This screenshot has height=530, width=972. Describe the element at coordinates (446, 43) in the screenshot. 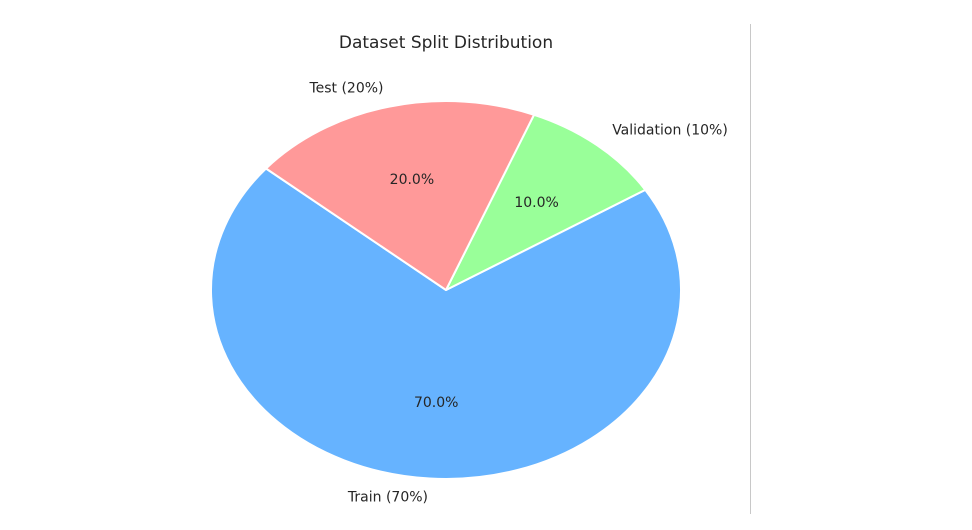

I see `chart-title: Dataset Split Distribution` at that location.